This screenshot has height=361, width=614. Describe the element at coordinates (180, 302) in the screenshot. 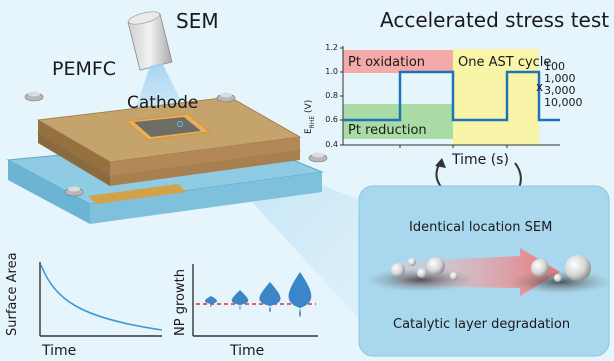

I see `np-growth-ylabel: NP growth` at that location.